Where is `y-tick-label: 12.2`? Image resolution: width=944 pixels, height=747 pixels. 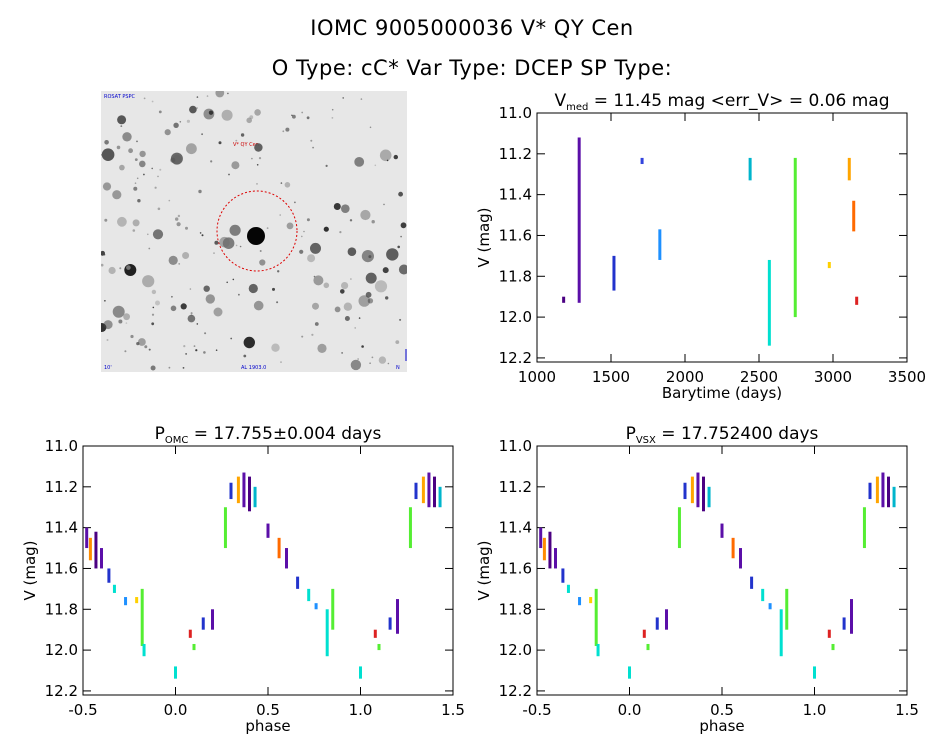 y-tick-label: 12.2 is located at coordinates (515, 691).